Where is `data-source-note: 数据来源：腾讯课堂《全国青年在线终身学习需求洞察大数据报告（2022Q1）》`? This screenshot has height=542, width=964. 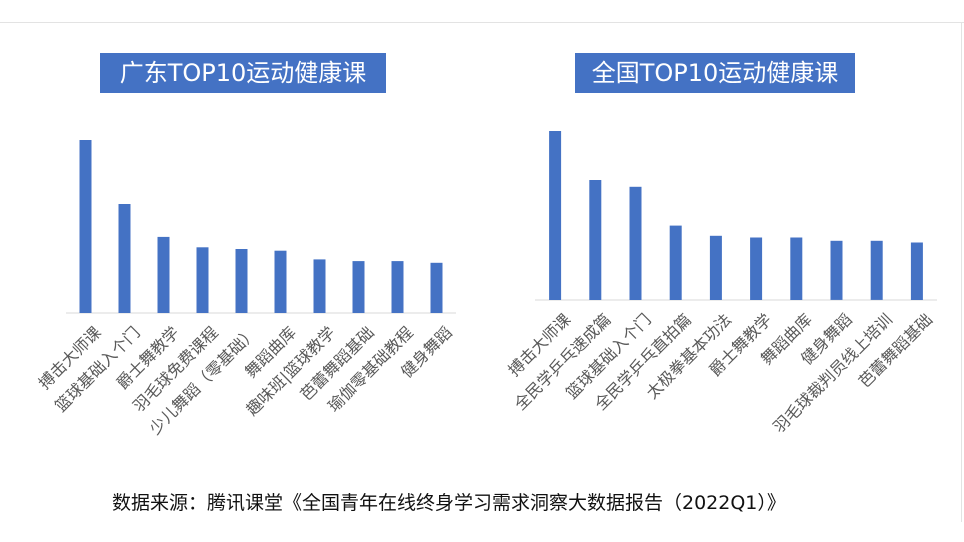 data-source-note: 数据来源：腾讯课堂《全国青年在线终身学习需求洞察大数据报告（2022Q1）》 is located at coordinates (449, 503).